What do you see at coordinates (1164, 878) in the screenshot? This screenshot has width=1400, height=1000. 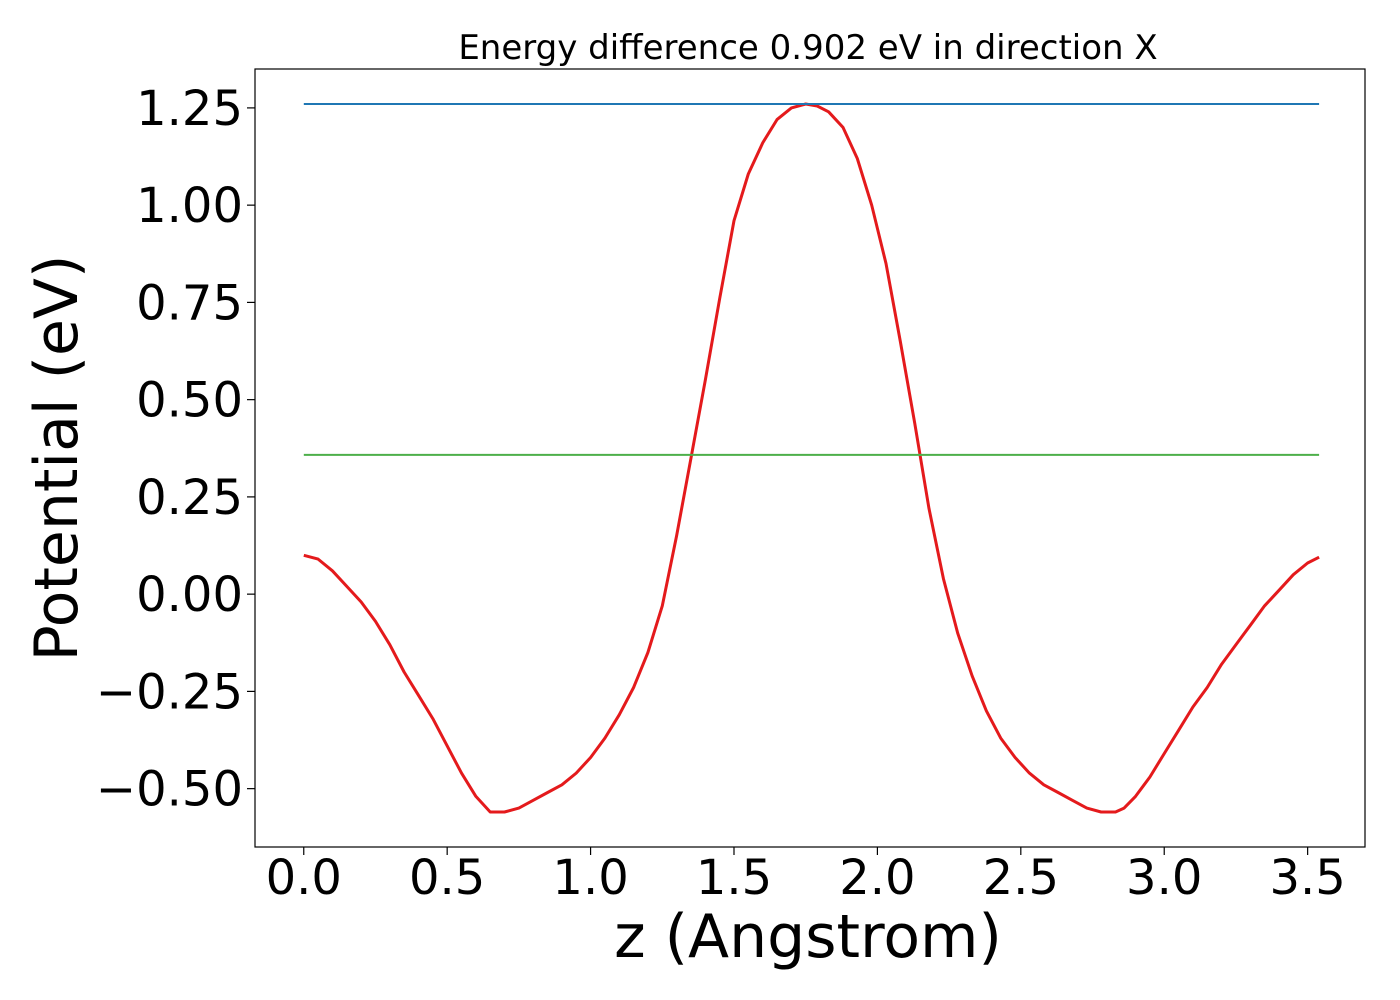 I see `x-tick-label: 3.0` at bounding box center [1164, 878].